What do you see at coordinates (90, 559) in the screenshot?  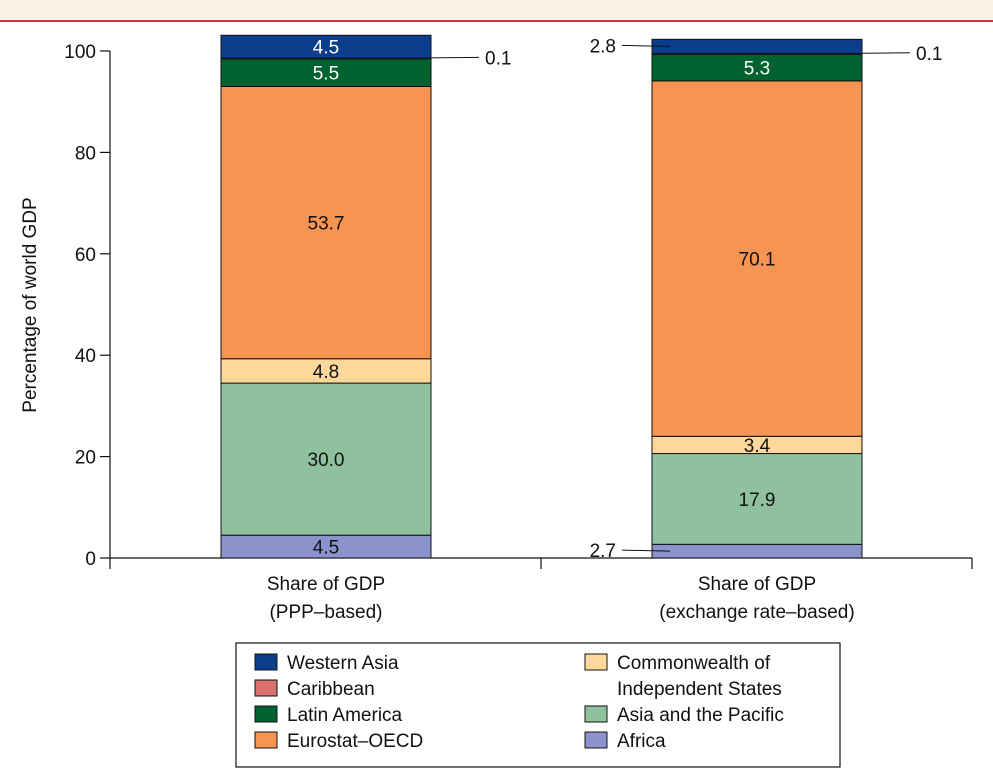 I see `y-tick-label: 0` at bounding box center [90, 559].